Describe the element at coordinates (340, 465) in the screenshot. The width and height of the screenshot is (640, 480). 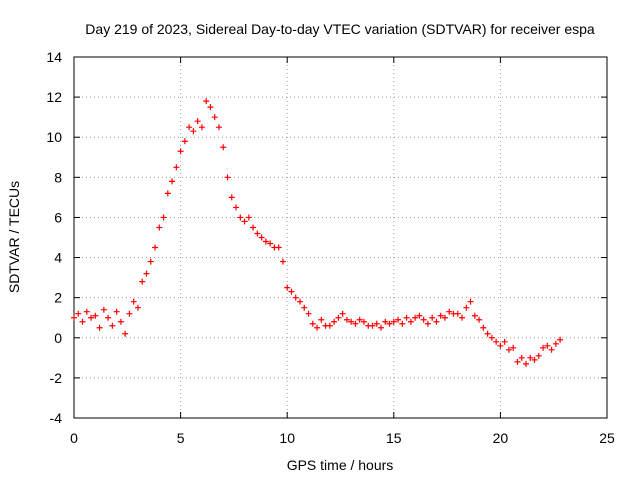
I see `x-axis-label: GPS time / hours` at that location.